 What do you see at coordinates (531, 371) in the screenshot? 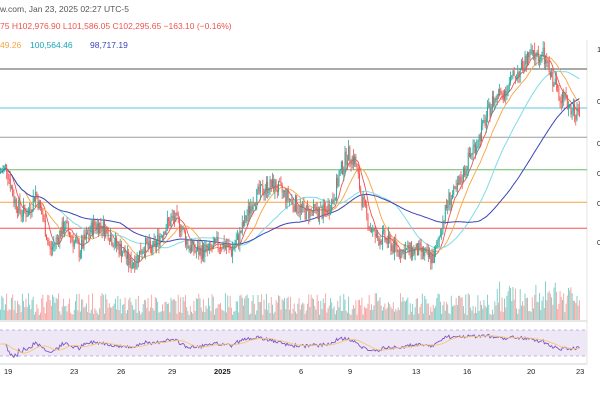
I see `x-tick-20: 20` at bounding box center [531, 371].